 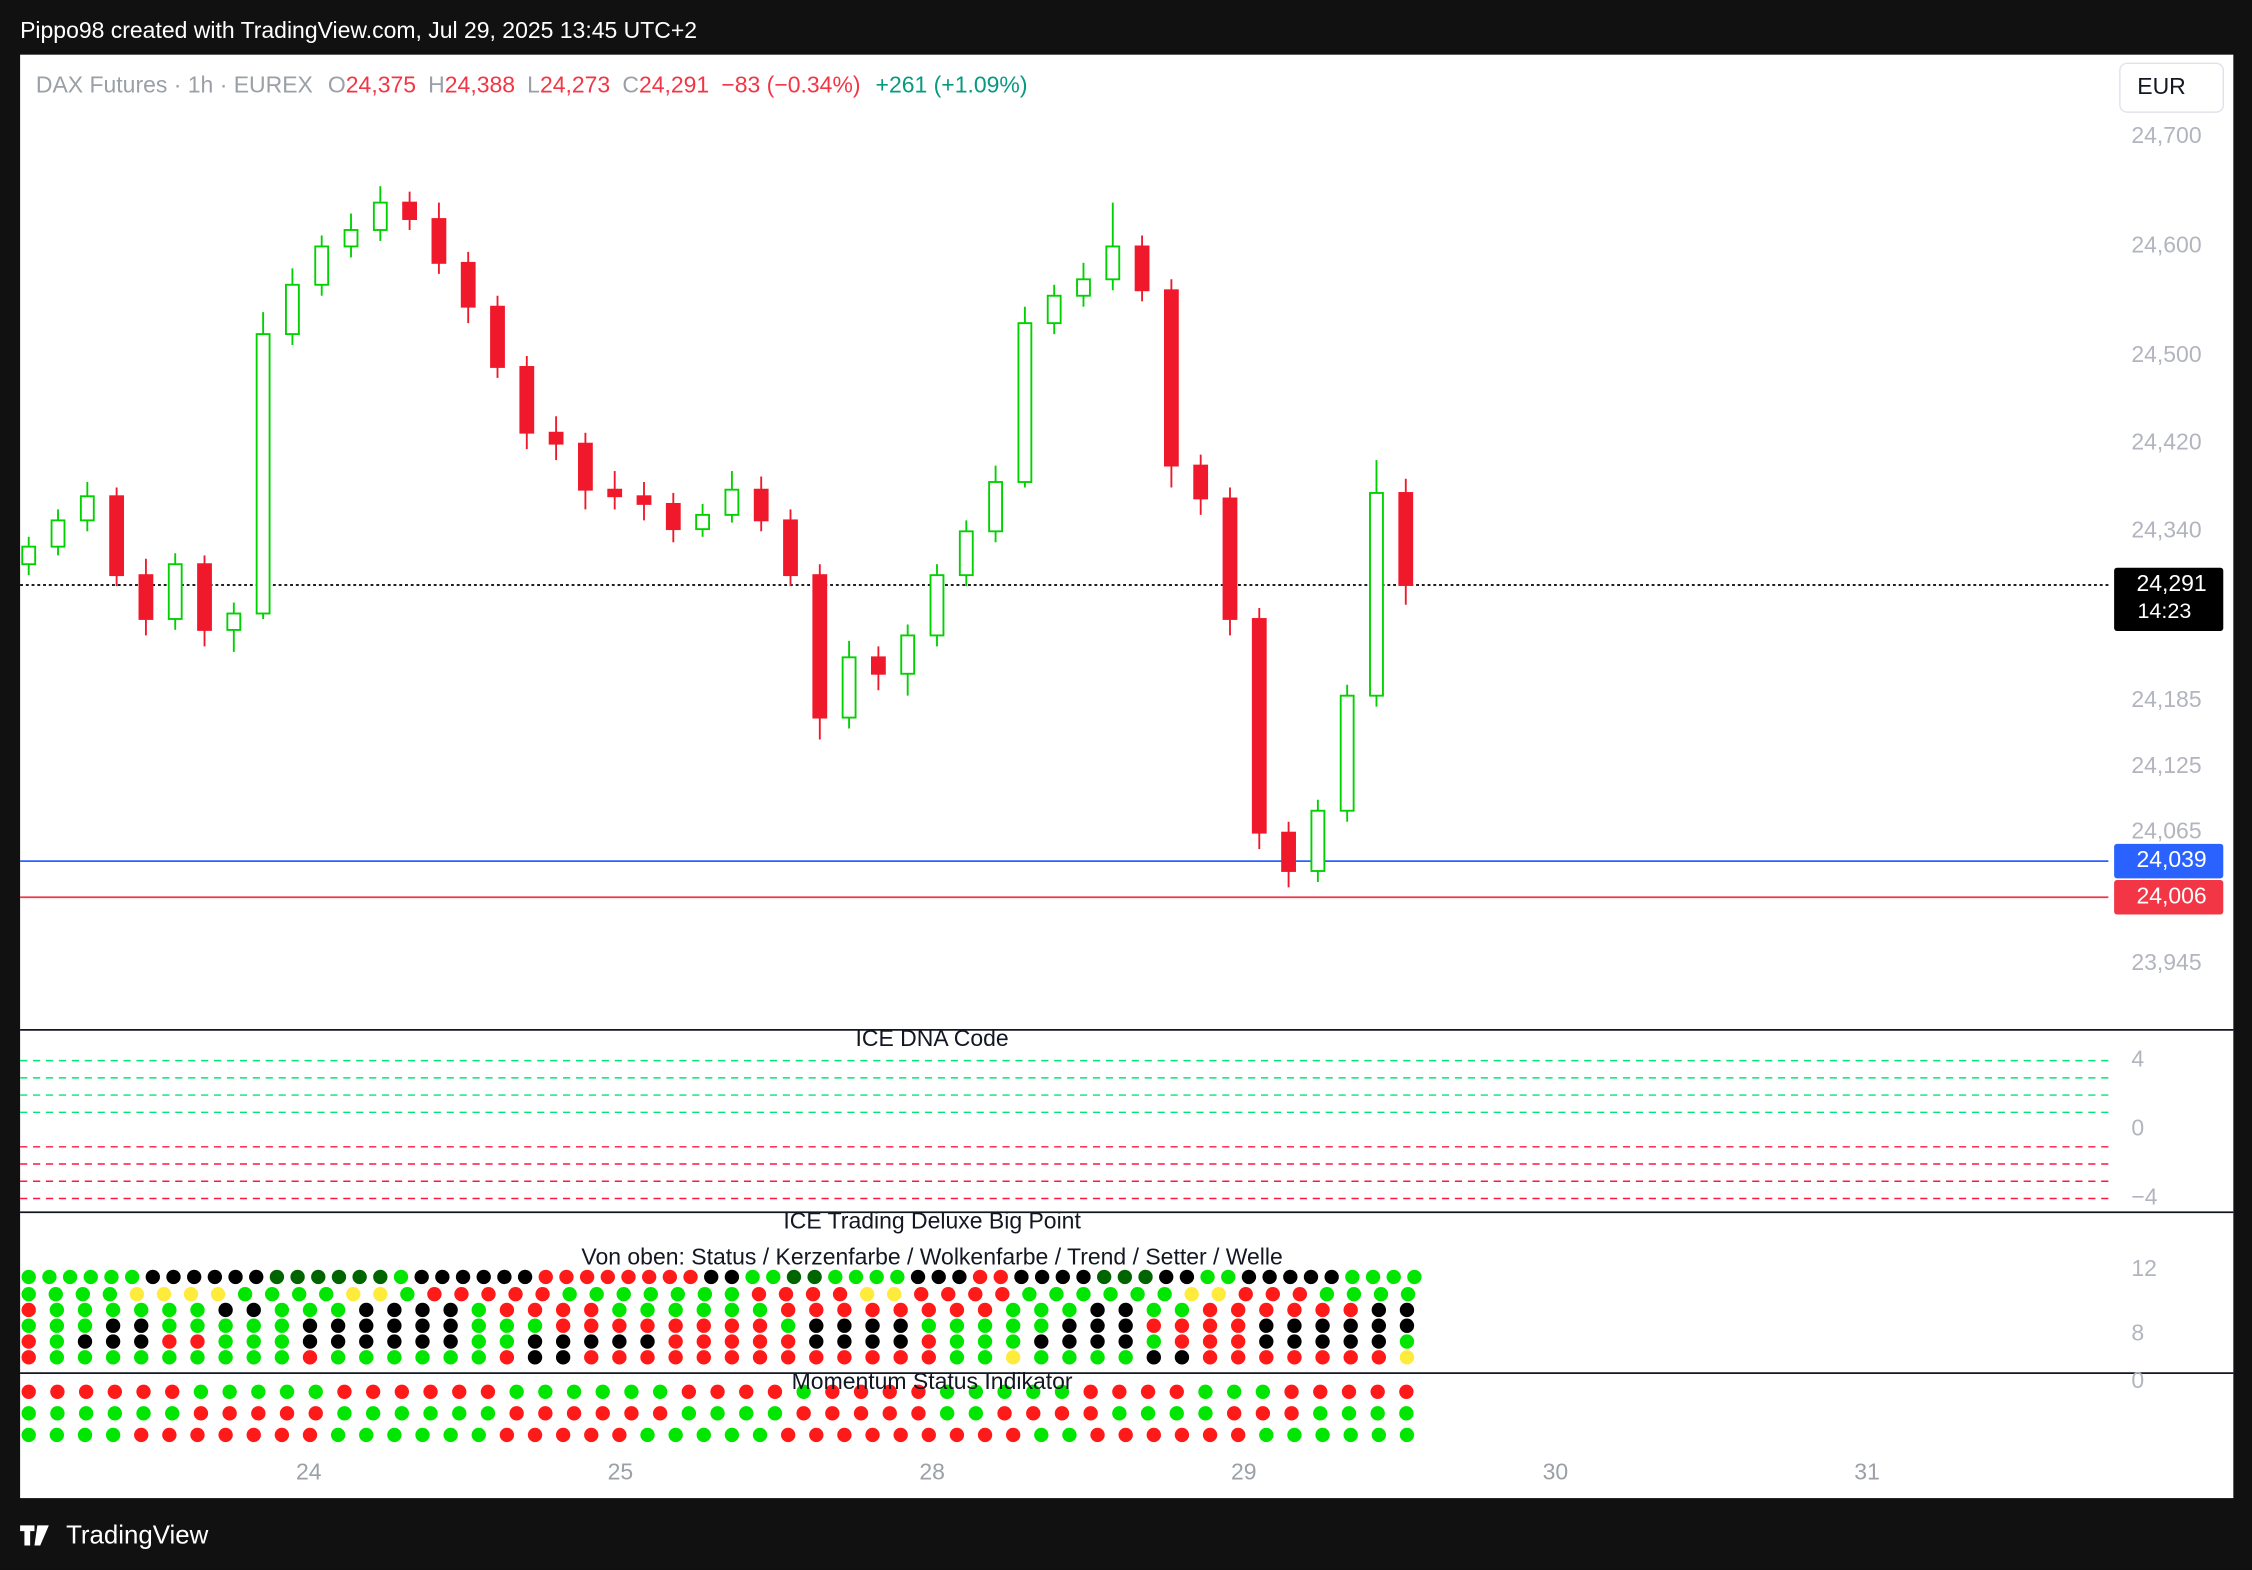 What do you see at coordinates (309, 1472) in the screenshot?
I see `x-tick-label: 24` at bounding box center [309, 1472].